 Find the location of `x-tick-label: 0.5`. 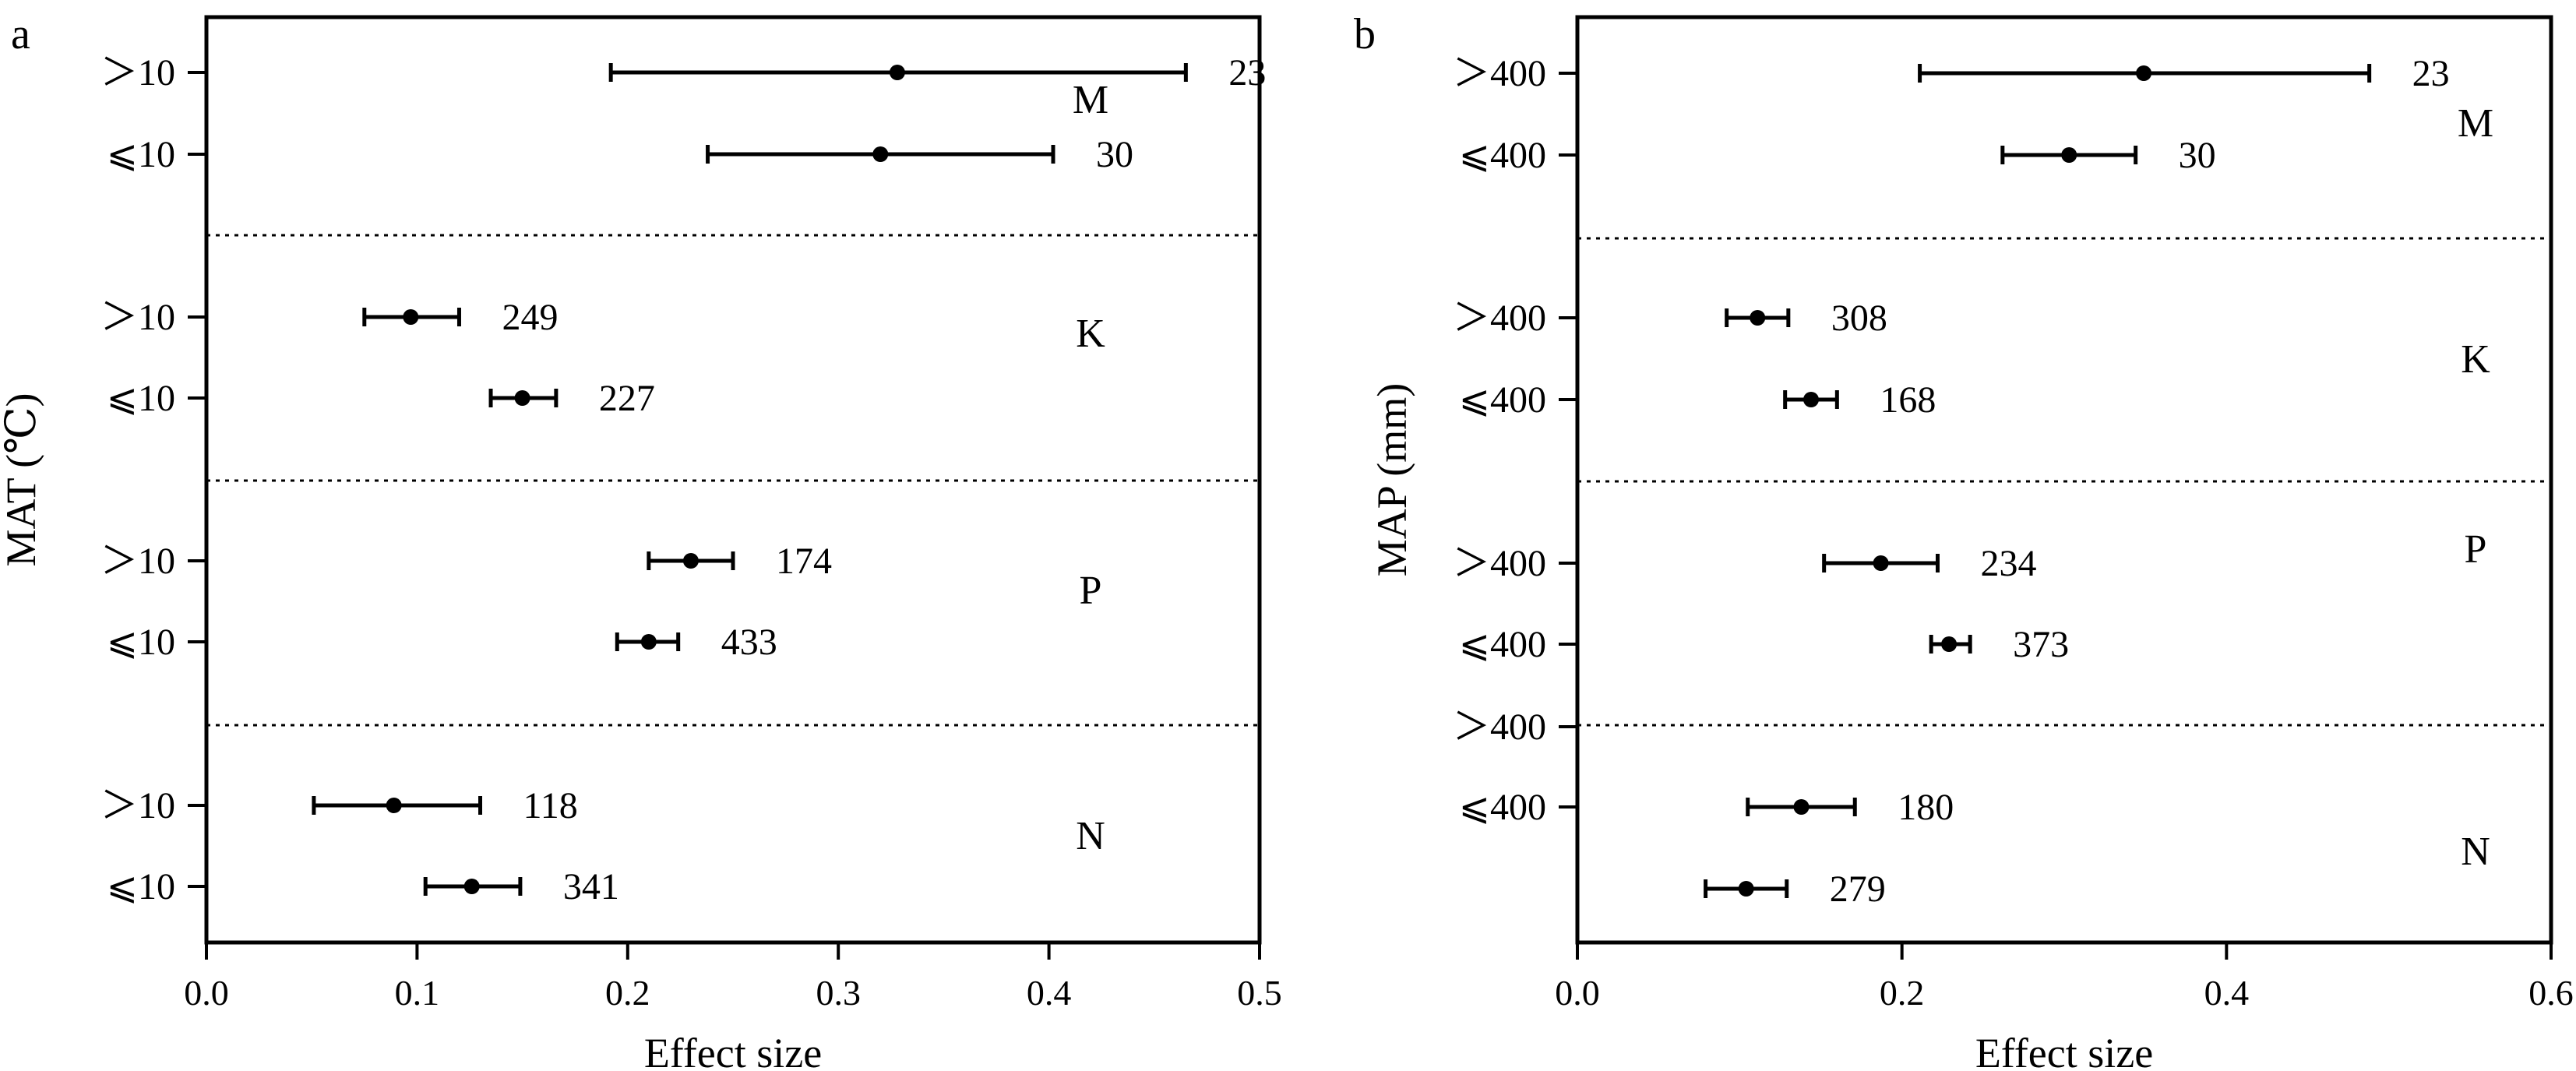

x-tick-label: 0.5 is located at coordinates (1259, 993).